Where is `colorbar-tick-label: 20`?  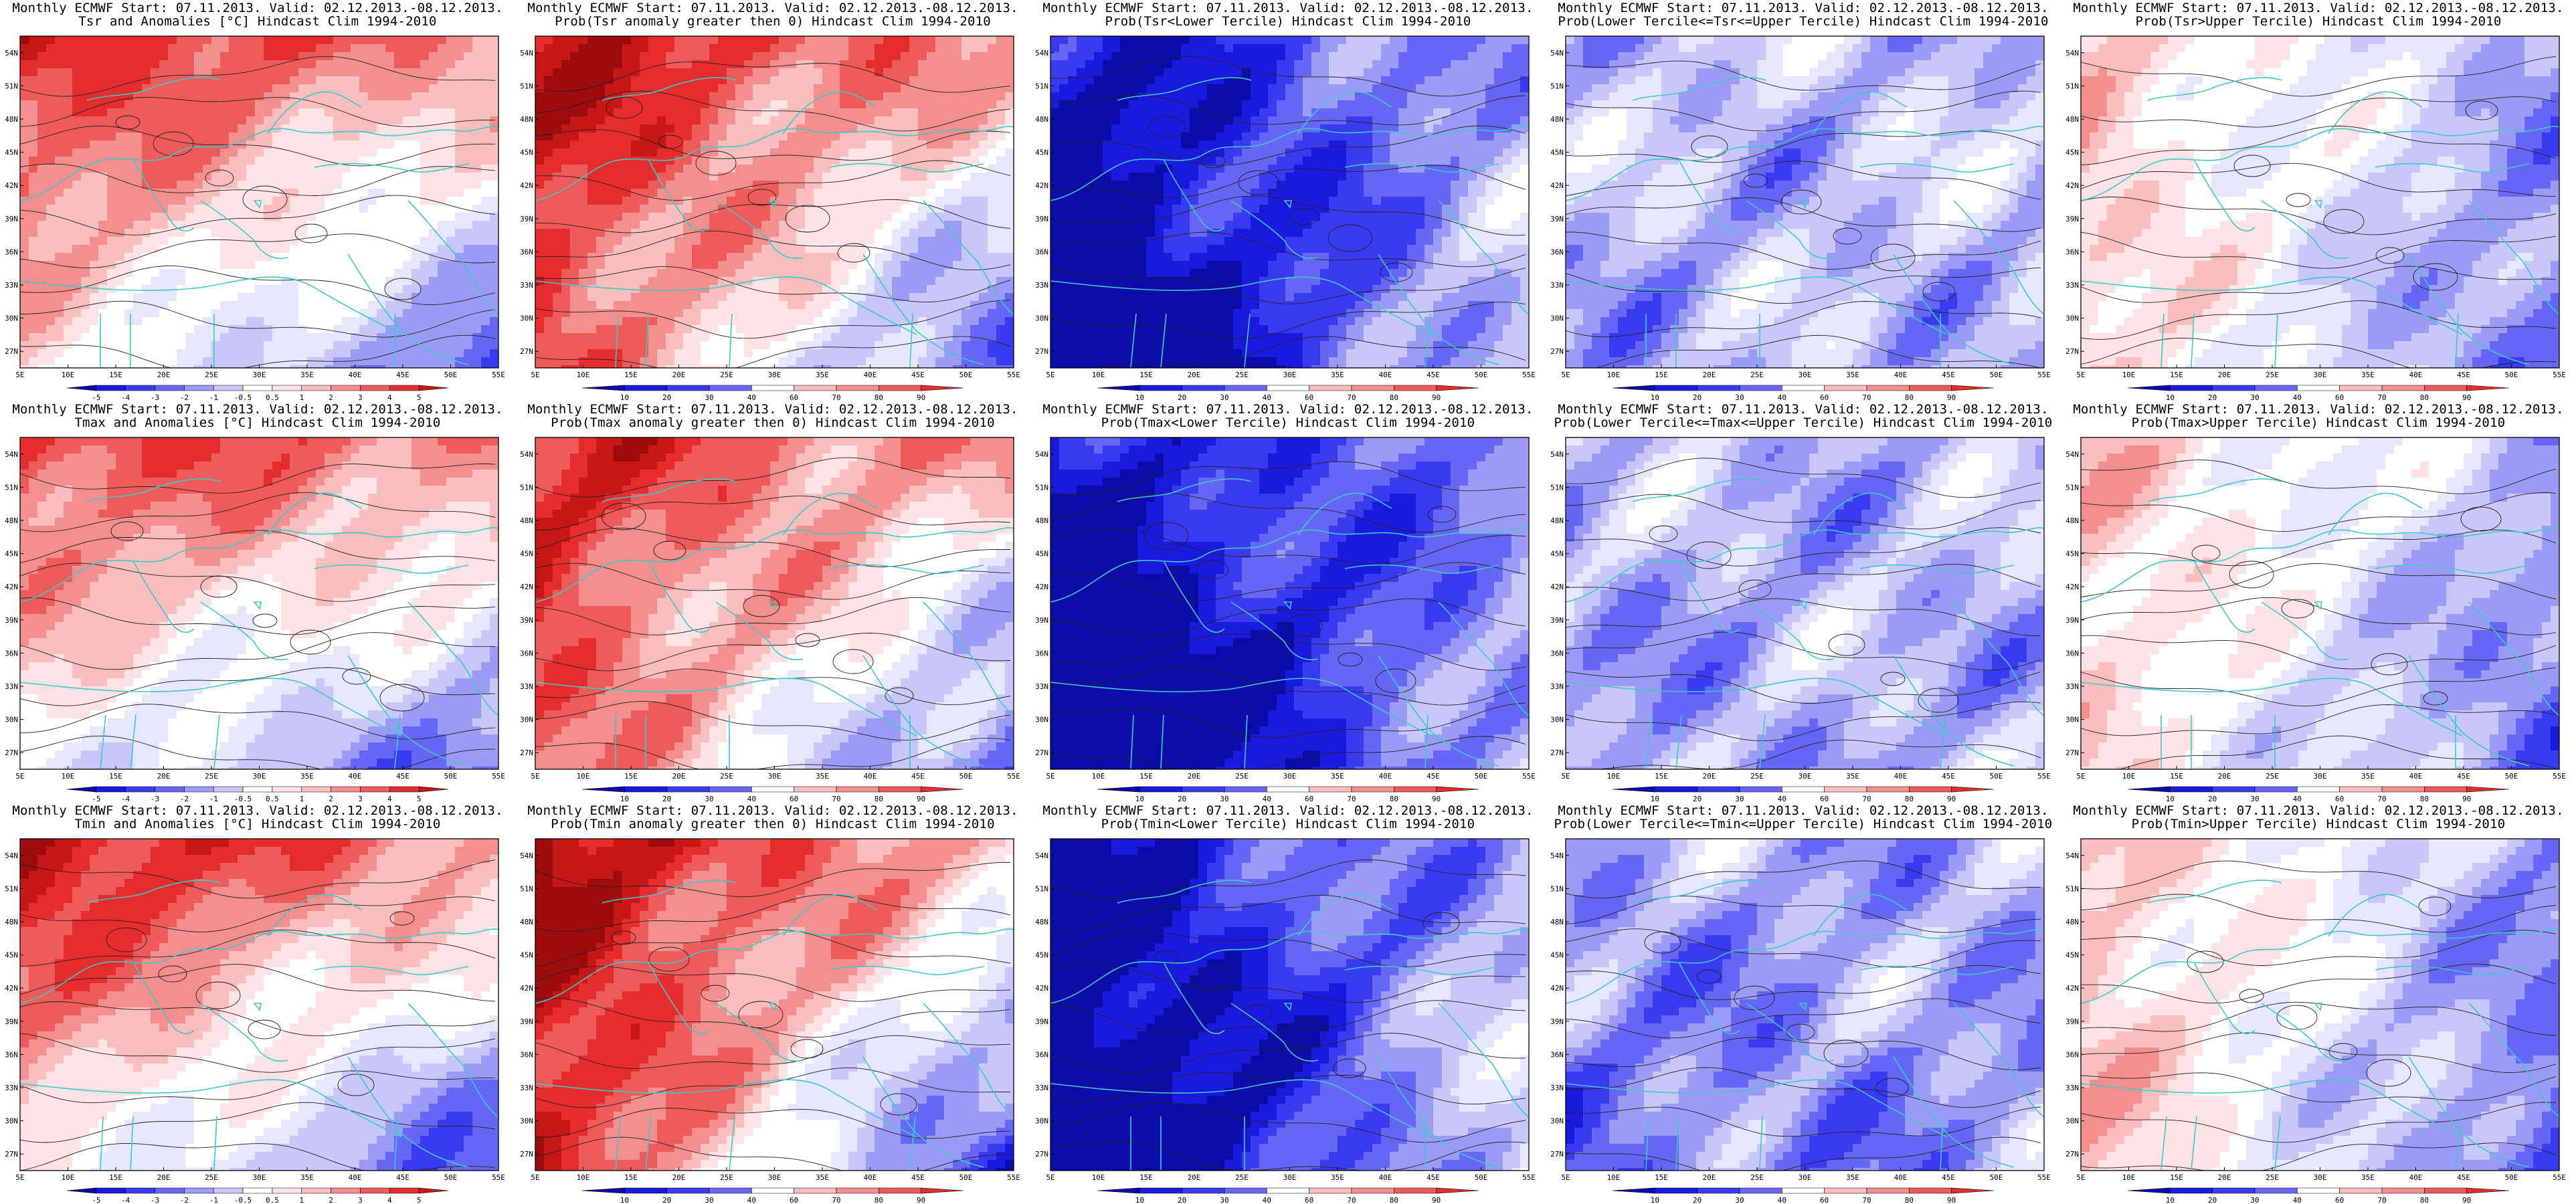
colorbar-tick-label: 20 is located at coordinates (666, 397).